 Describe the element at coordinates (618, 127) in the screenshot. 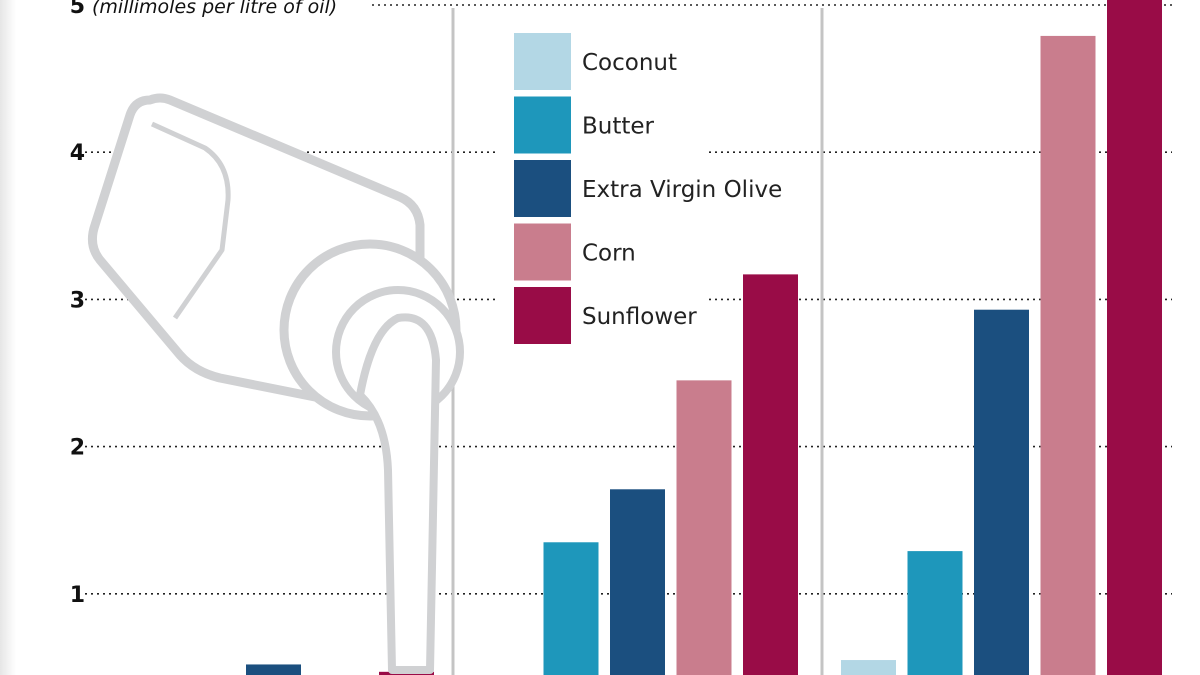

I see `legend-label: Butter` at that location.